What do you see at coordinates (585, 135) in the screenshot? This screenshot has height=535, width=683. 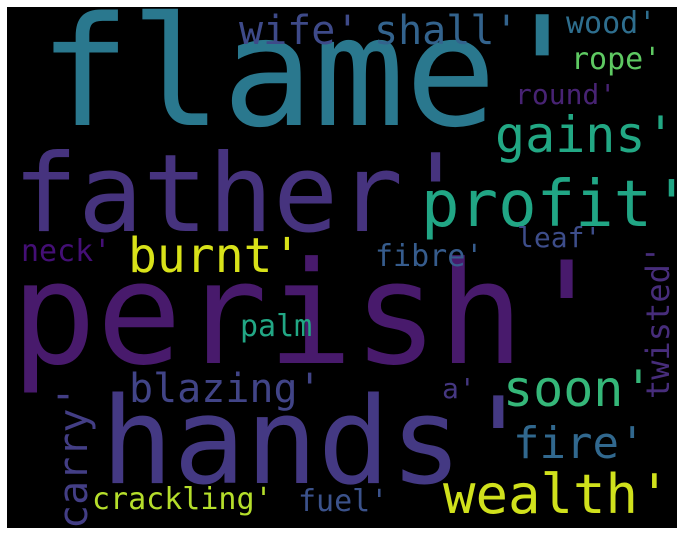 I see `word-gains: gains'` at bounding box center [585, 135].